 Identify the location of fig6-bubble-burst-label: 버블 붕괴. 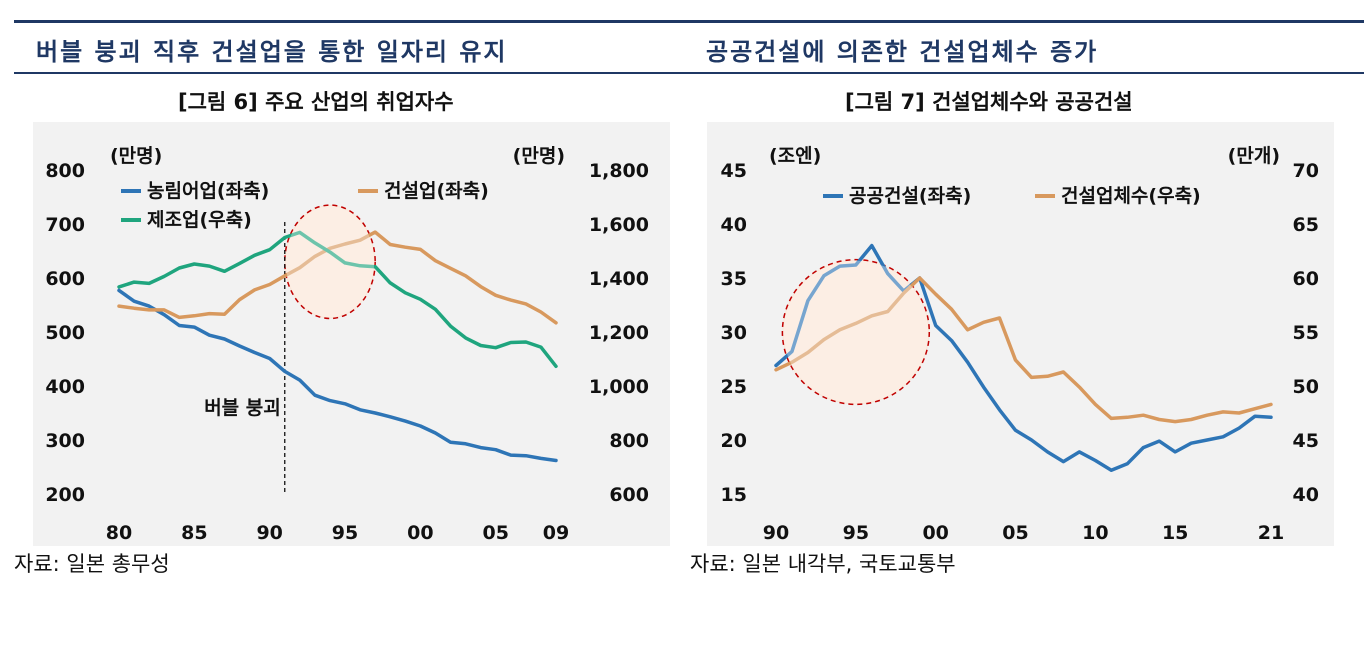
(242, 408).